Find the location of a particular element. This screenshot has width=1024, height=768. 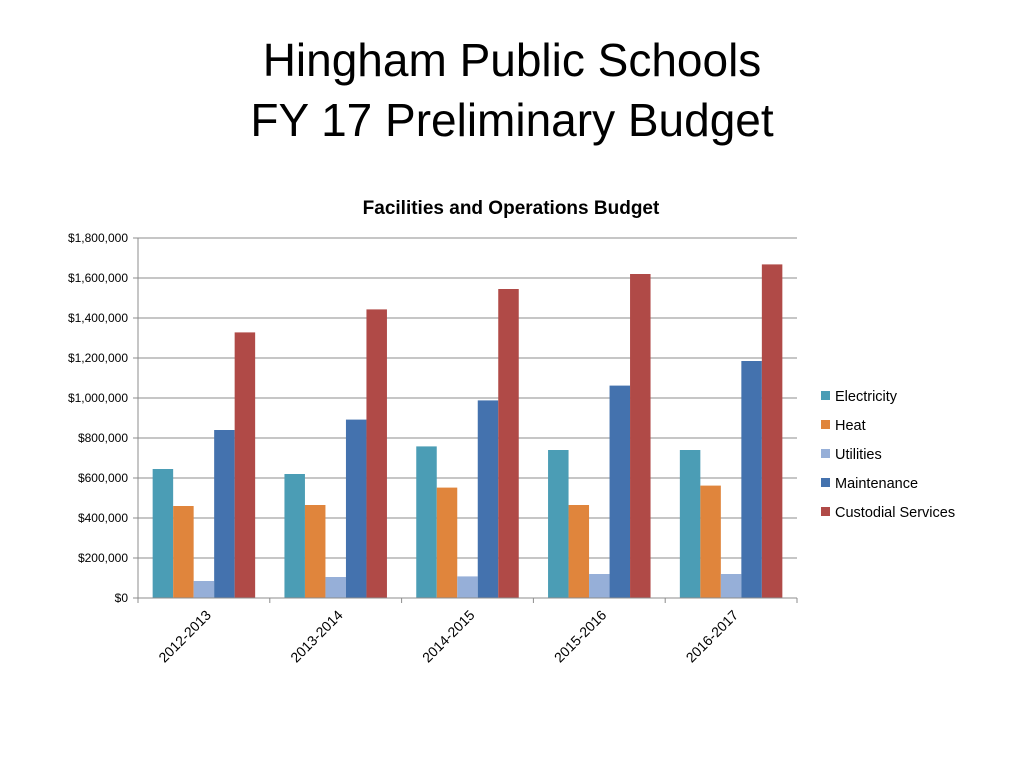

x-tick-label: 2012-2013 is located at coordinates (184, 636).